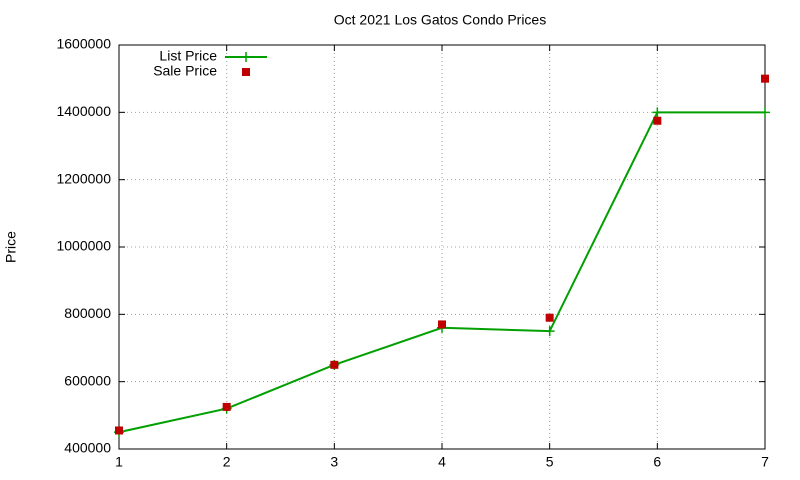 The image size is (800, 480). What do you see at coordinates (185, 71) in the screenshot?
I see `legend-label: Sale Price` at bounding box center [185, 71].